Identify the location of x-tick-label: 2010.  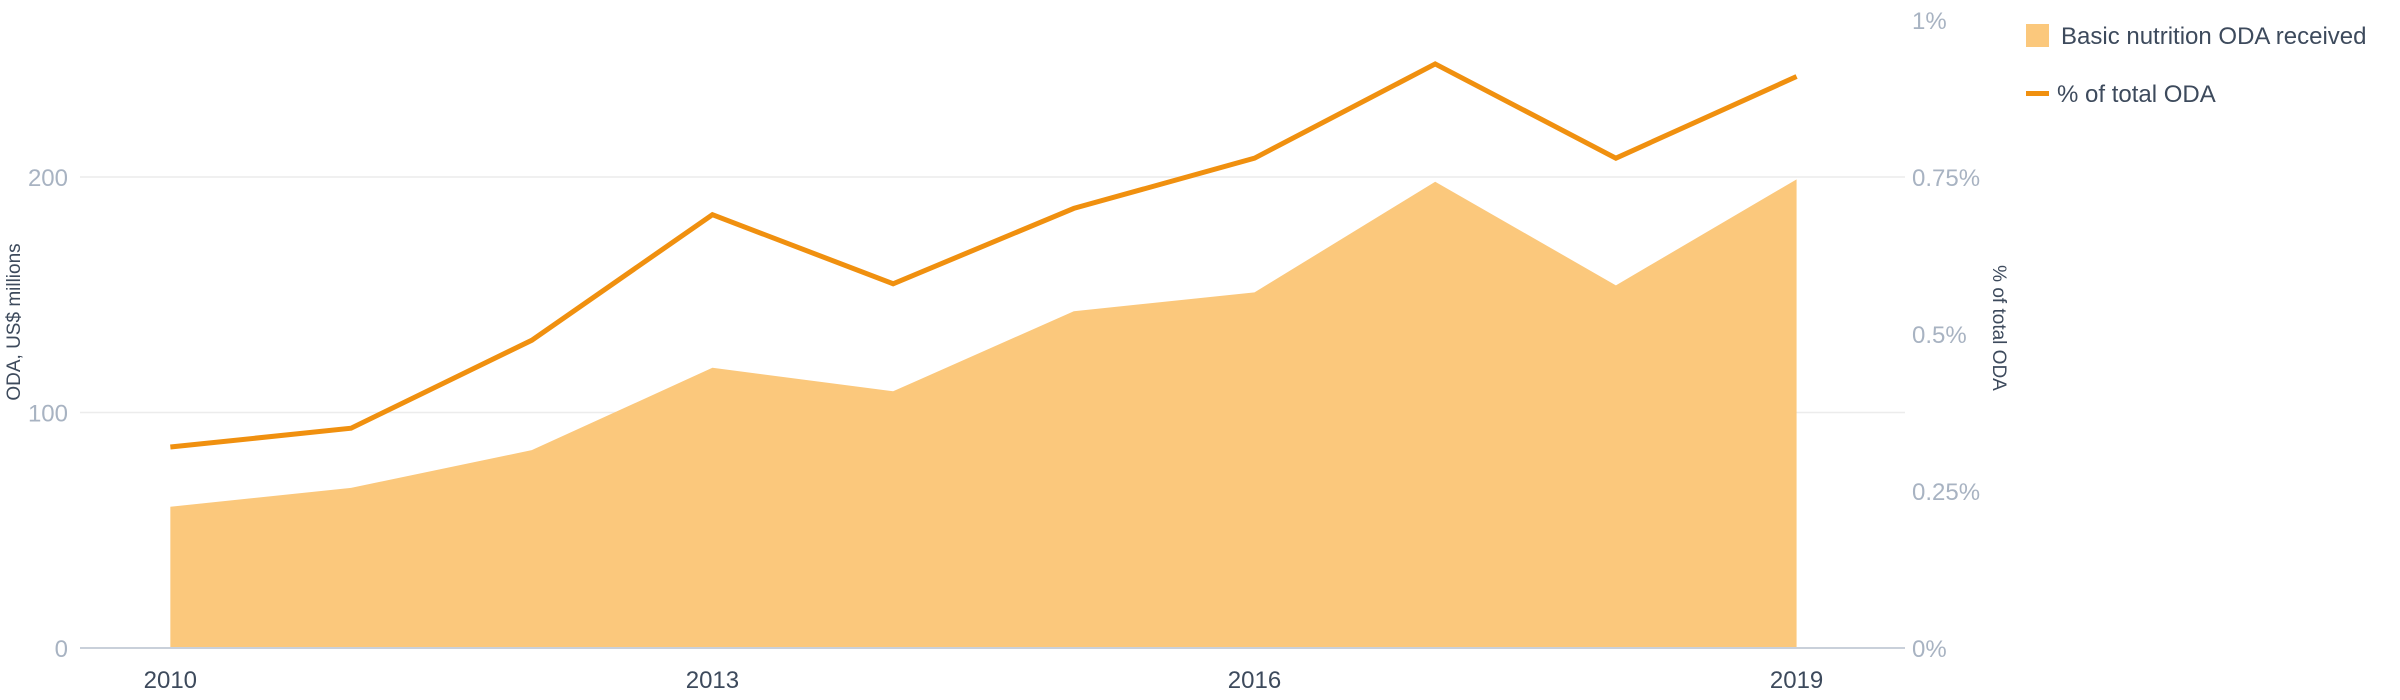
(170, 680).